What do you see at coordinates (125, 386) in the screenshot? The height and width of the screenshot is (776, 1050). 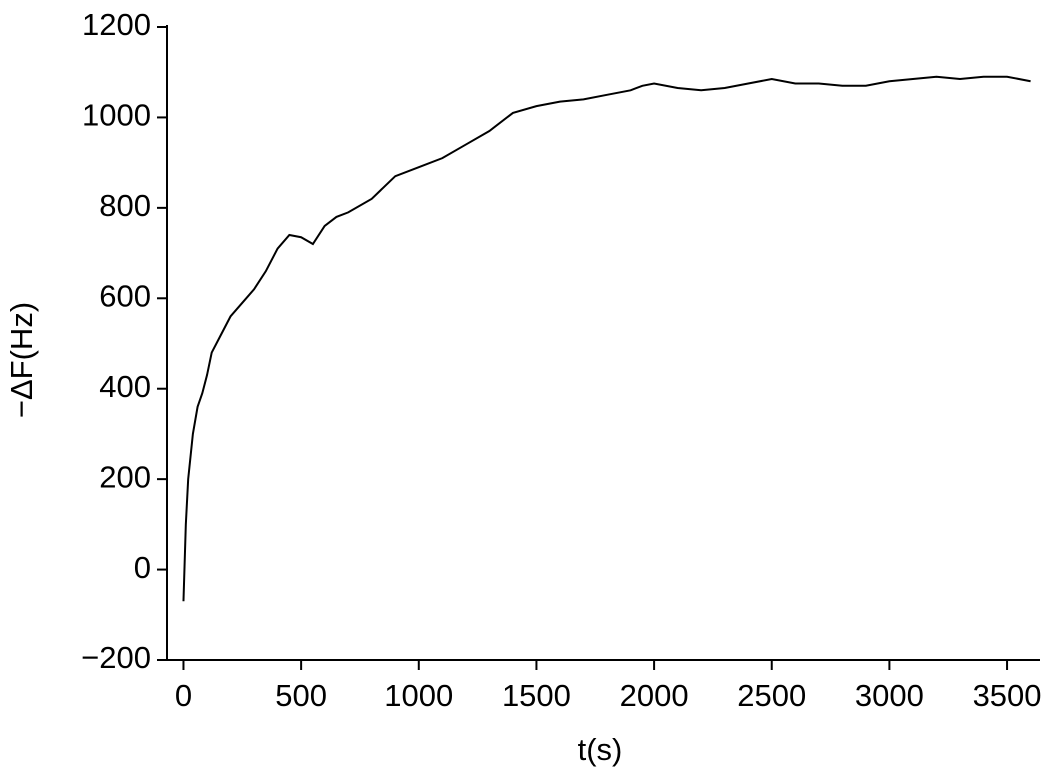 I see `y-tick-label: 400` at bounding box center [125, 386].